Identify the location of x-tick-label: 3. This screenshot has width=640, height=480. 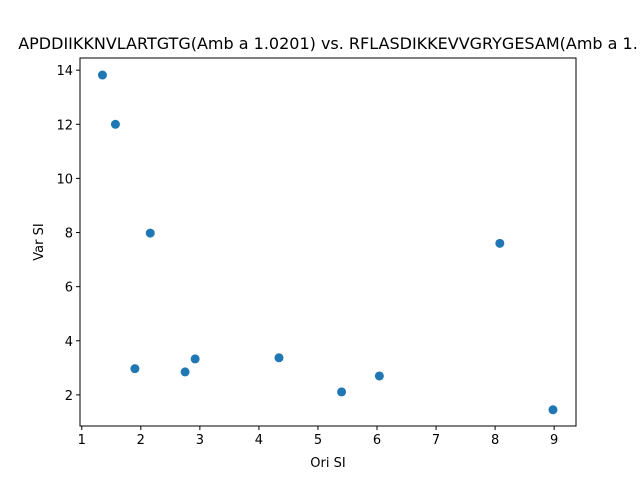
(200, 440).